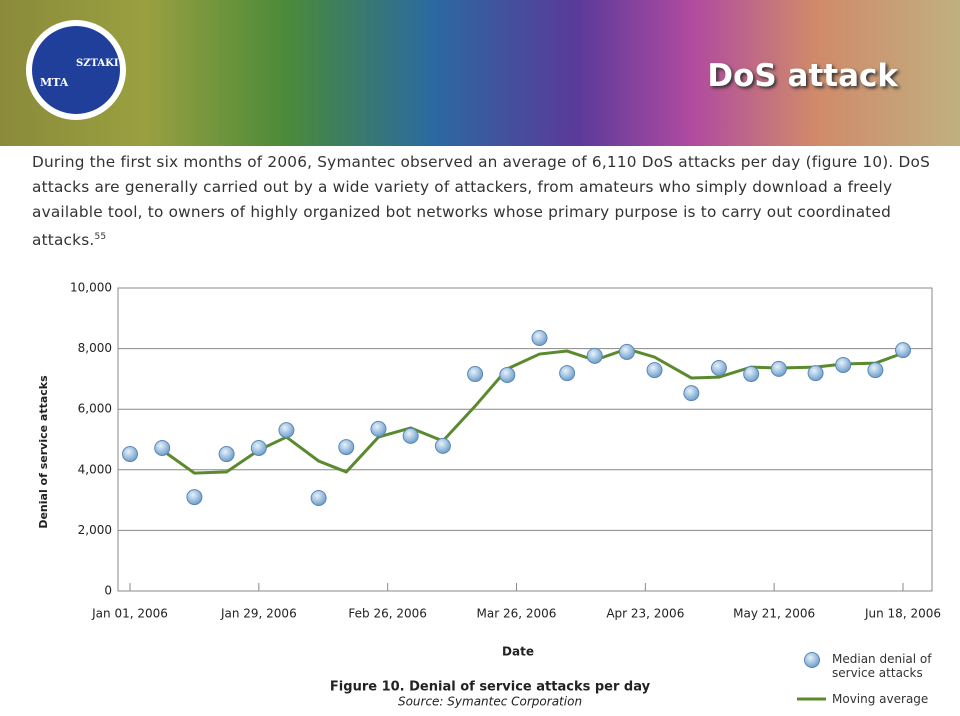  What do you see at coordinates (43, 452) in the screenshot?
I see `y-axis-label: Denial of service attacks` at bounding box center [43, 452].